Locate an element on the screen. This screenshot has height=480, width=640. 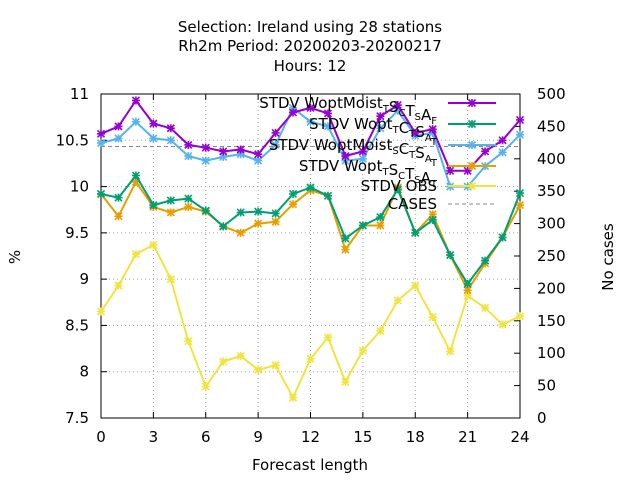
legend-sample-marker is located at coordinates (472, 145).